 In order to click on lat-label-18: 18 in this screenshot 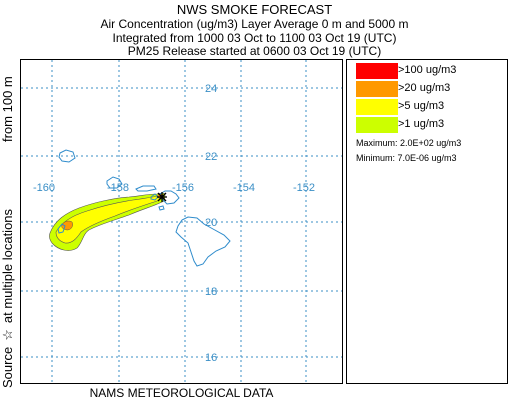, I will do `click(211, 292)`.